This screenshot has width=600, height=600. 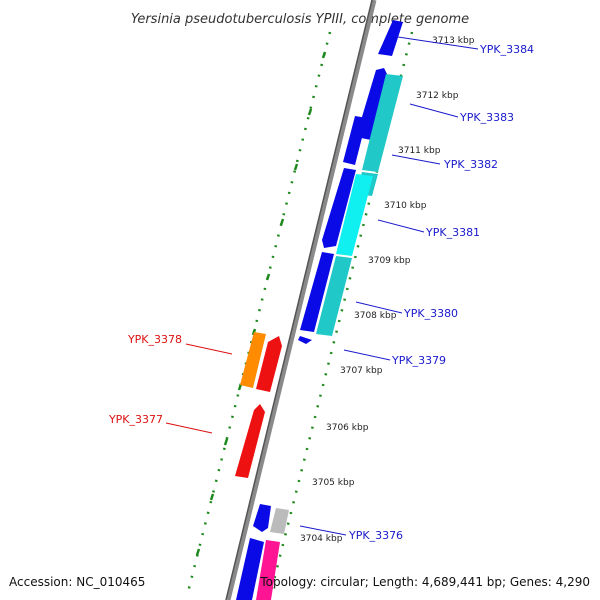 I want to click on tick-label: 3709 kbp, so click(x=389, y=261).